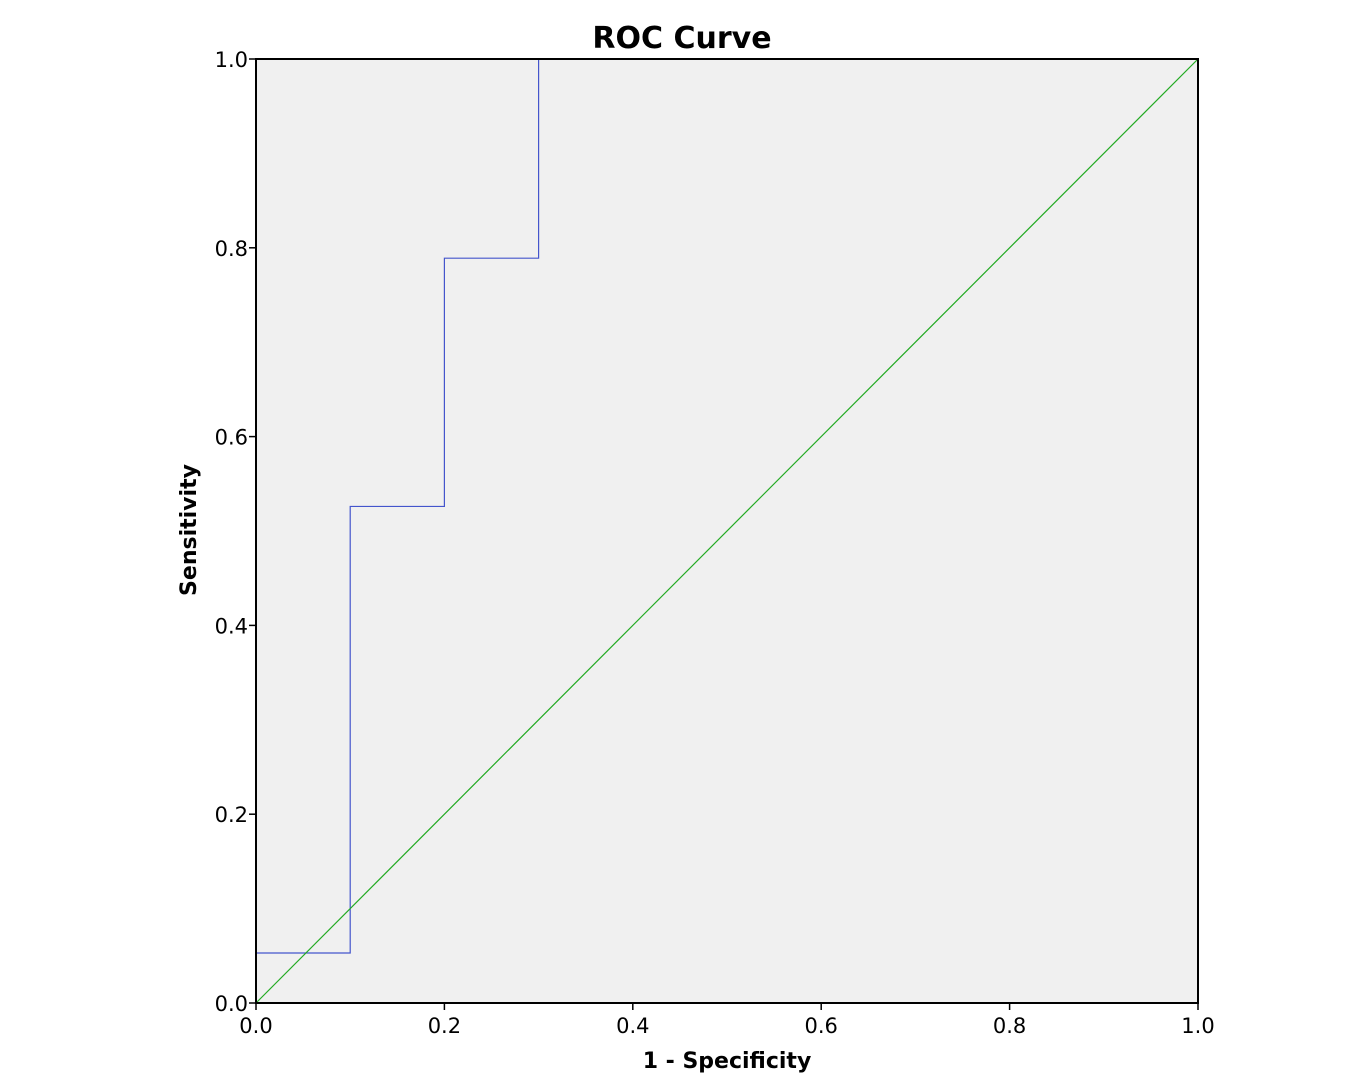 The height and width of the screenshot is (1092, 1365). What do you see at coordinates (1009, 1026) in the screenshot?
I see `x-tick-label: 0.8` at bounding box center [1009, 1026].